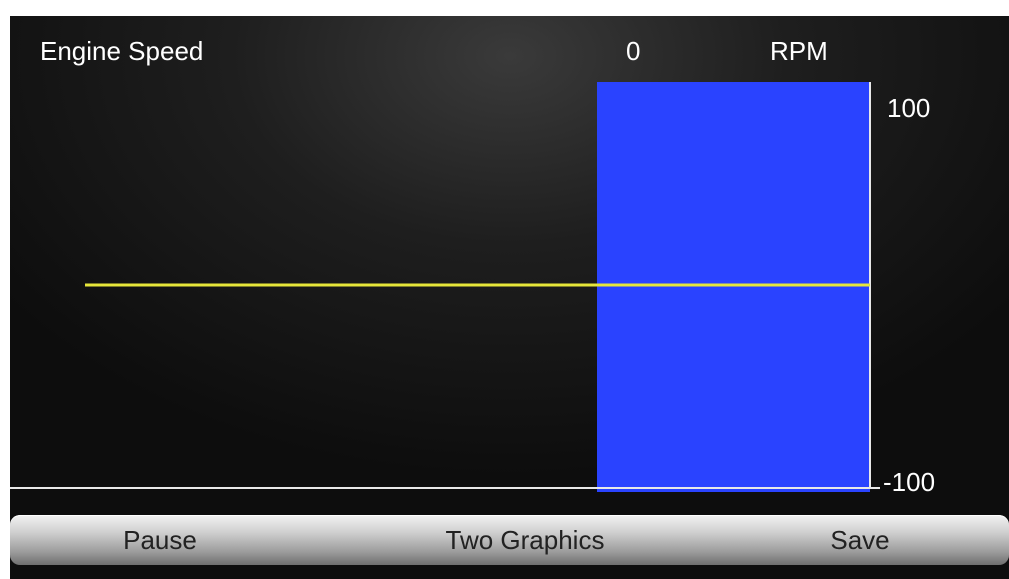  What do you see at coordinates (799, 51) in the screenshot?
I see `unit-label: RPM` at bounding box center [799, 51].